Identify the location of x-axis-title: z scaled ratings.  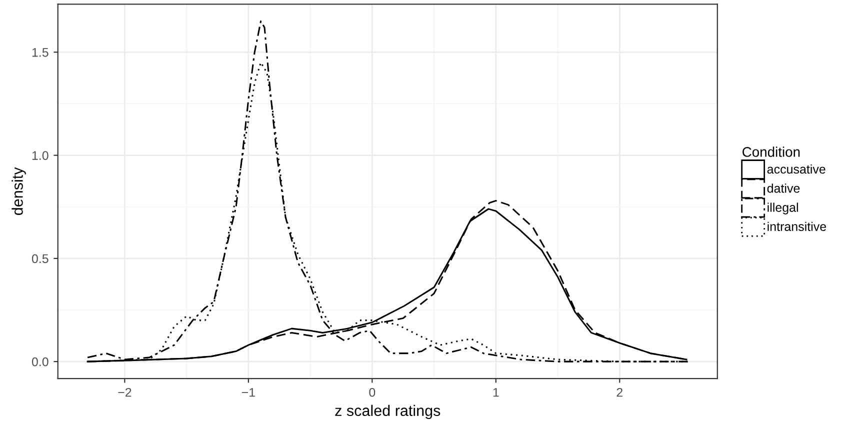
(387, 412).